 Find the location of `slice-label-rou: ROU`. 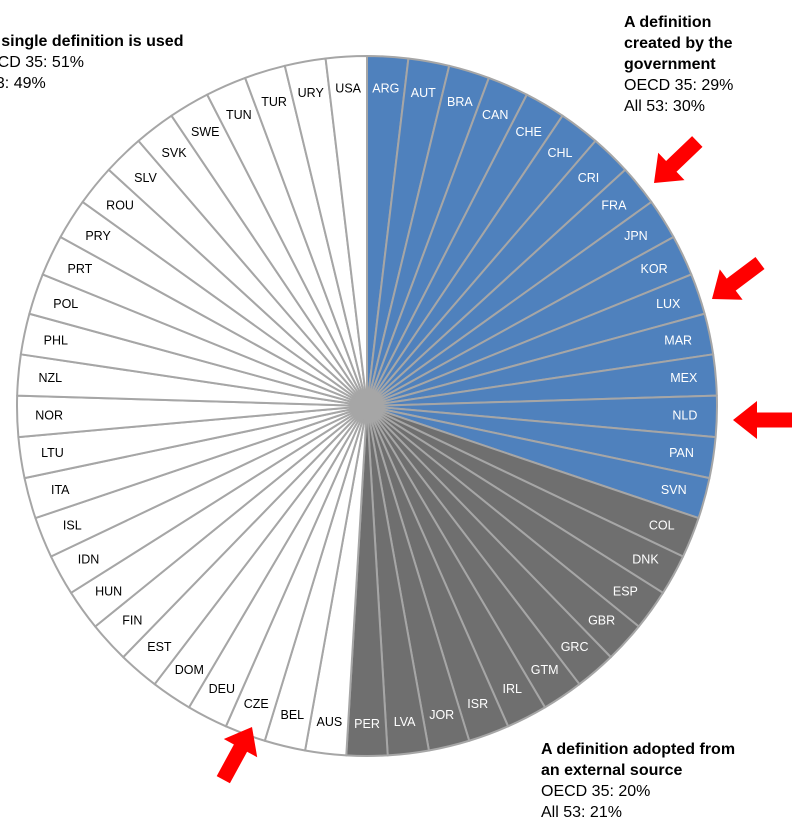

slice-label-rou: ROU is located at coordinates (120, 206).